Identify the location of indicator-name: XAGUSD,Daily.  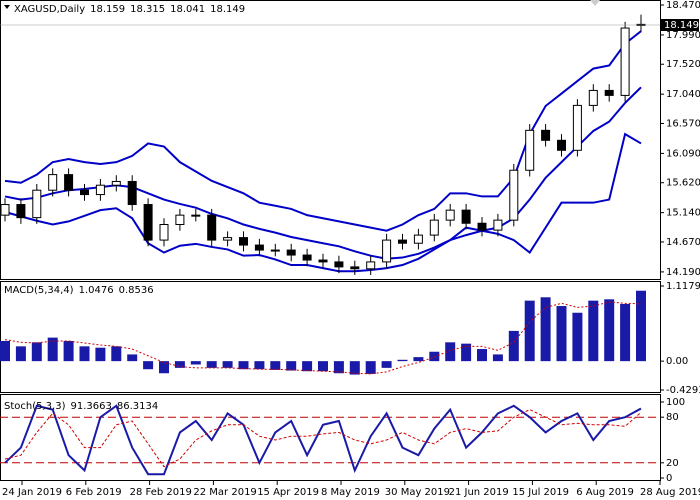
(49, 9).